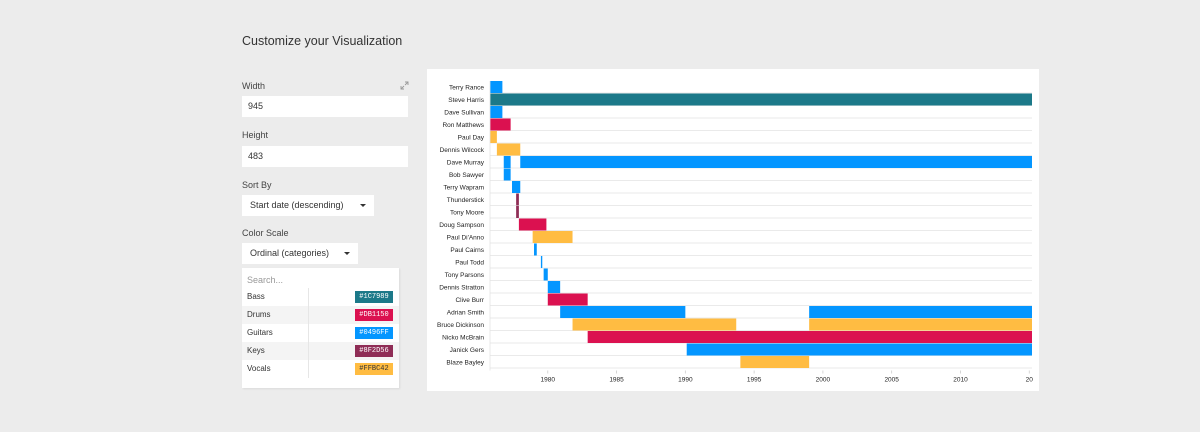  I want to click on height-input, so click(325, 156).